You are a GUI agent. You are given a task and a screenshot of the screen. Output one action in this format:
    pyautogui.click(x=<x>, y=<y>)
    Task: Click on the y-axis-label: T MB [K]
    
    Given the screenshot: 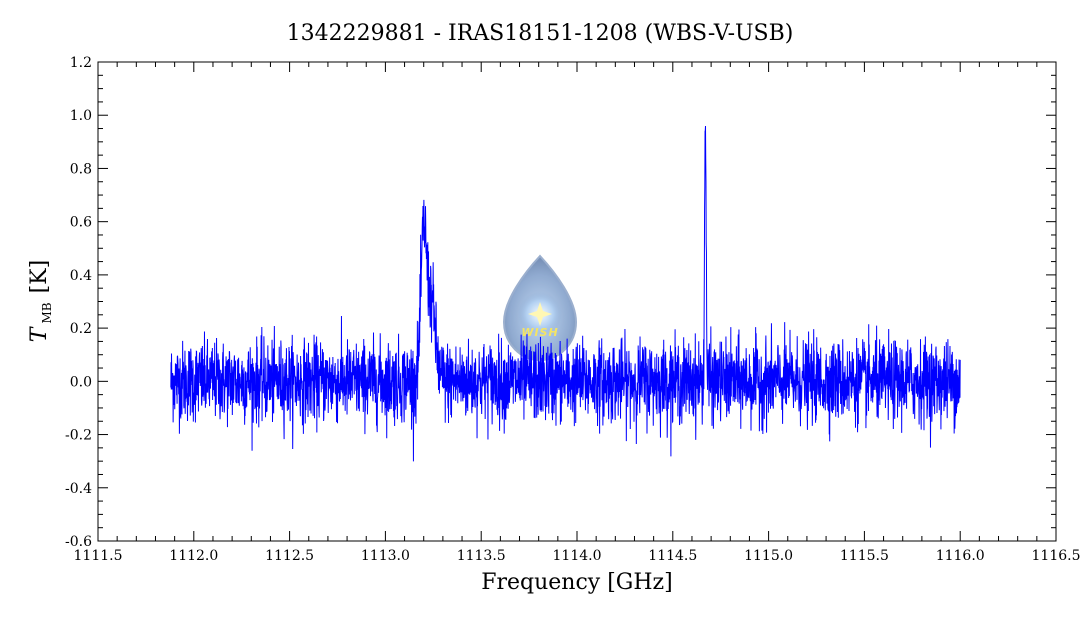 What is the action you would take?
    pyautogui.click(x=41, y=301)
    